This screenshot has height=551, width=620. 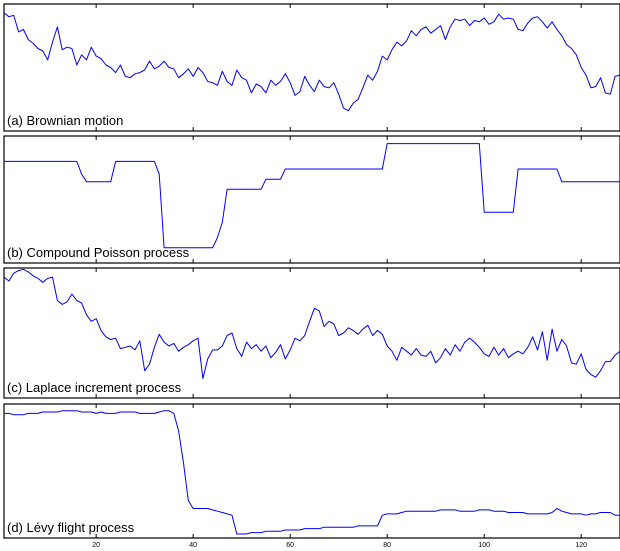 I want to click on x-tick-label-100: 100, so click(x=484, y=545).